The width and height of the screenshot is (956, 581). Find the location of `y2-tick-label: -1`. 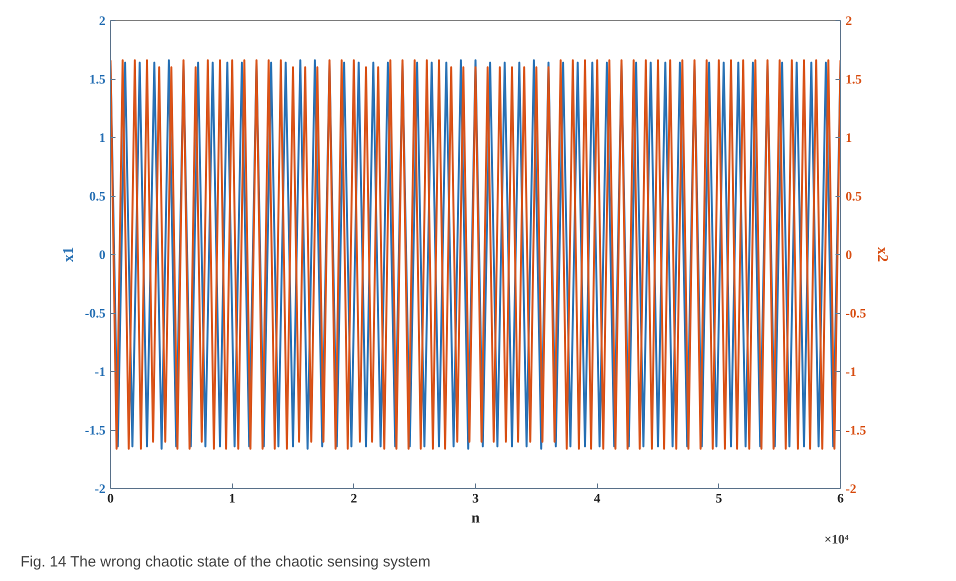

y2-tick-label: -1 is located at coordinates (851, 371).